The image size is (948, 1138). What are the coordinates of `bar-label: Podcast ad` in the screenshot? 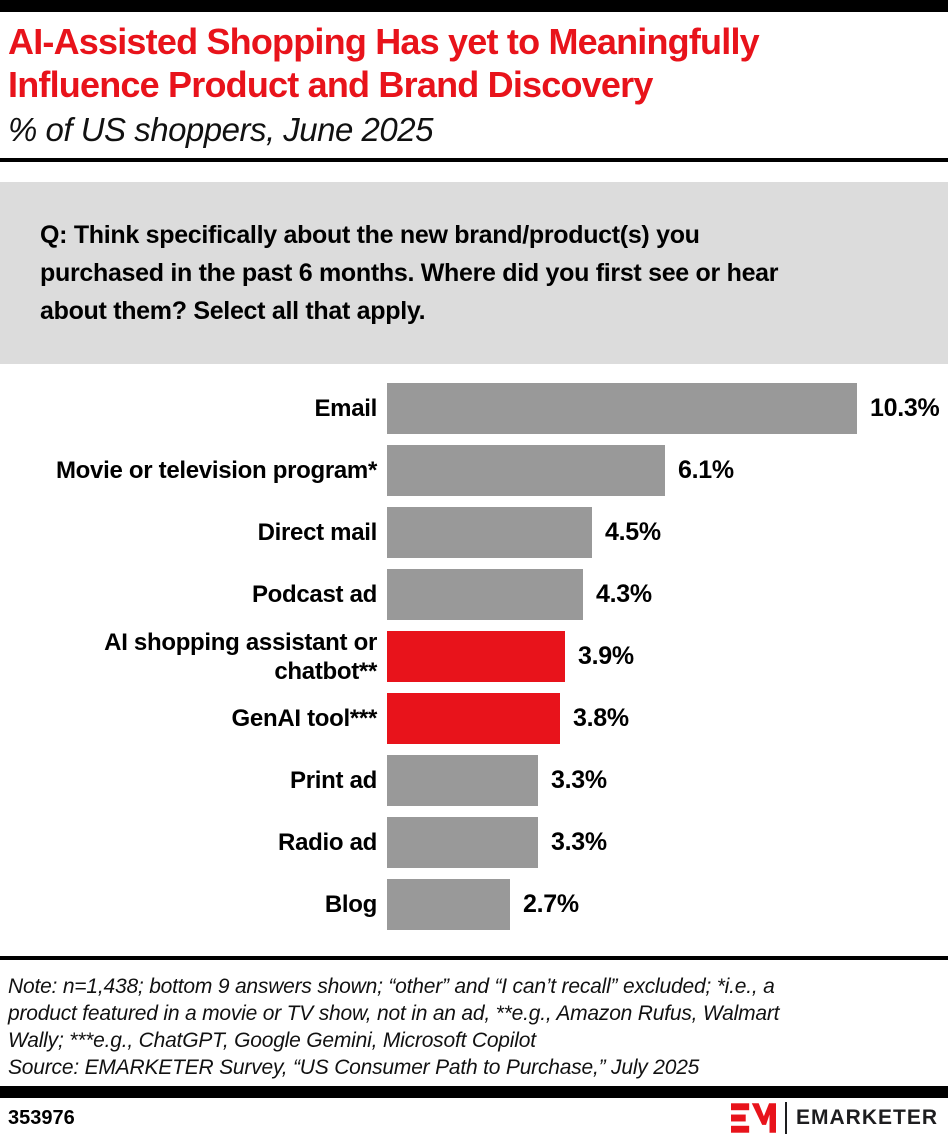 It's located at (314, 594).